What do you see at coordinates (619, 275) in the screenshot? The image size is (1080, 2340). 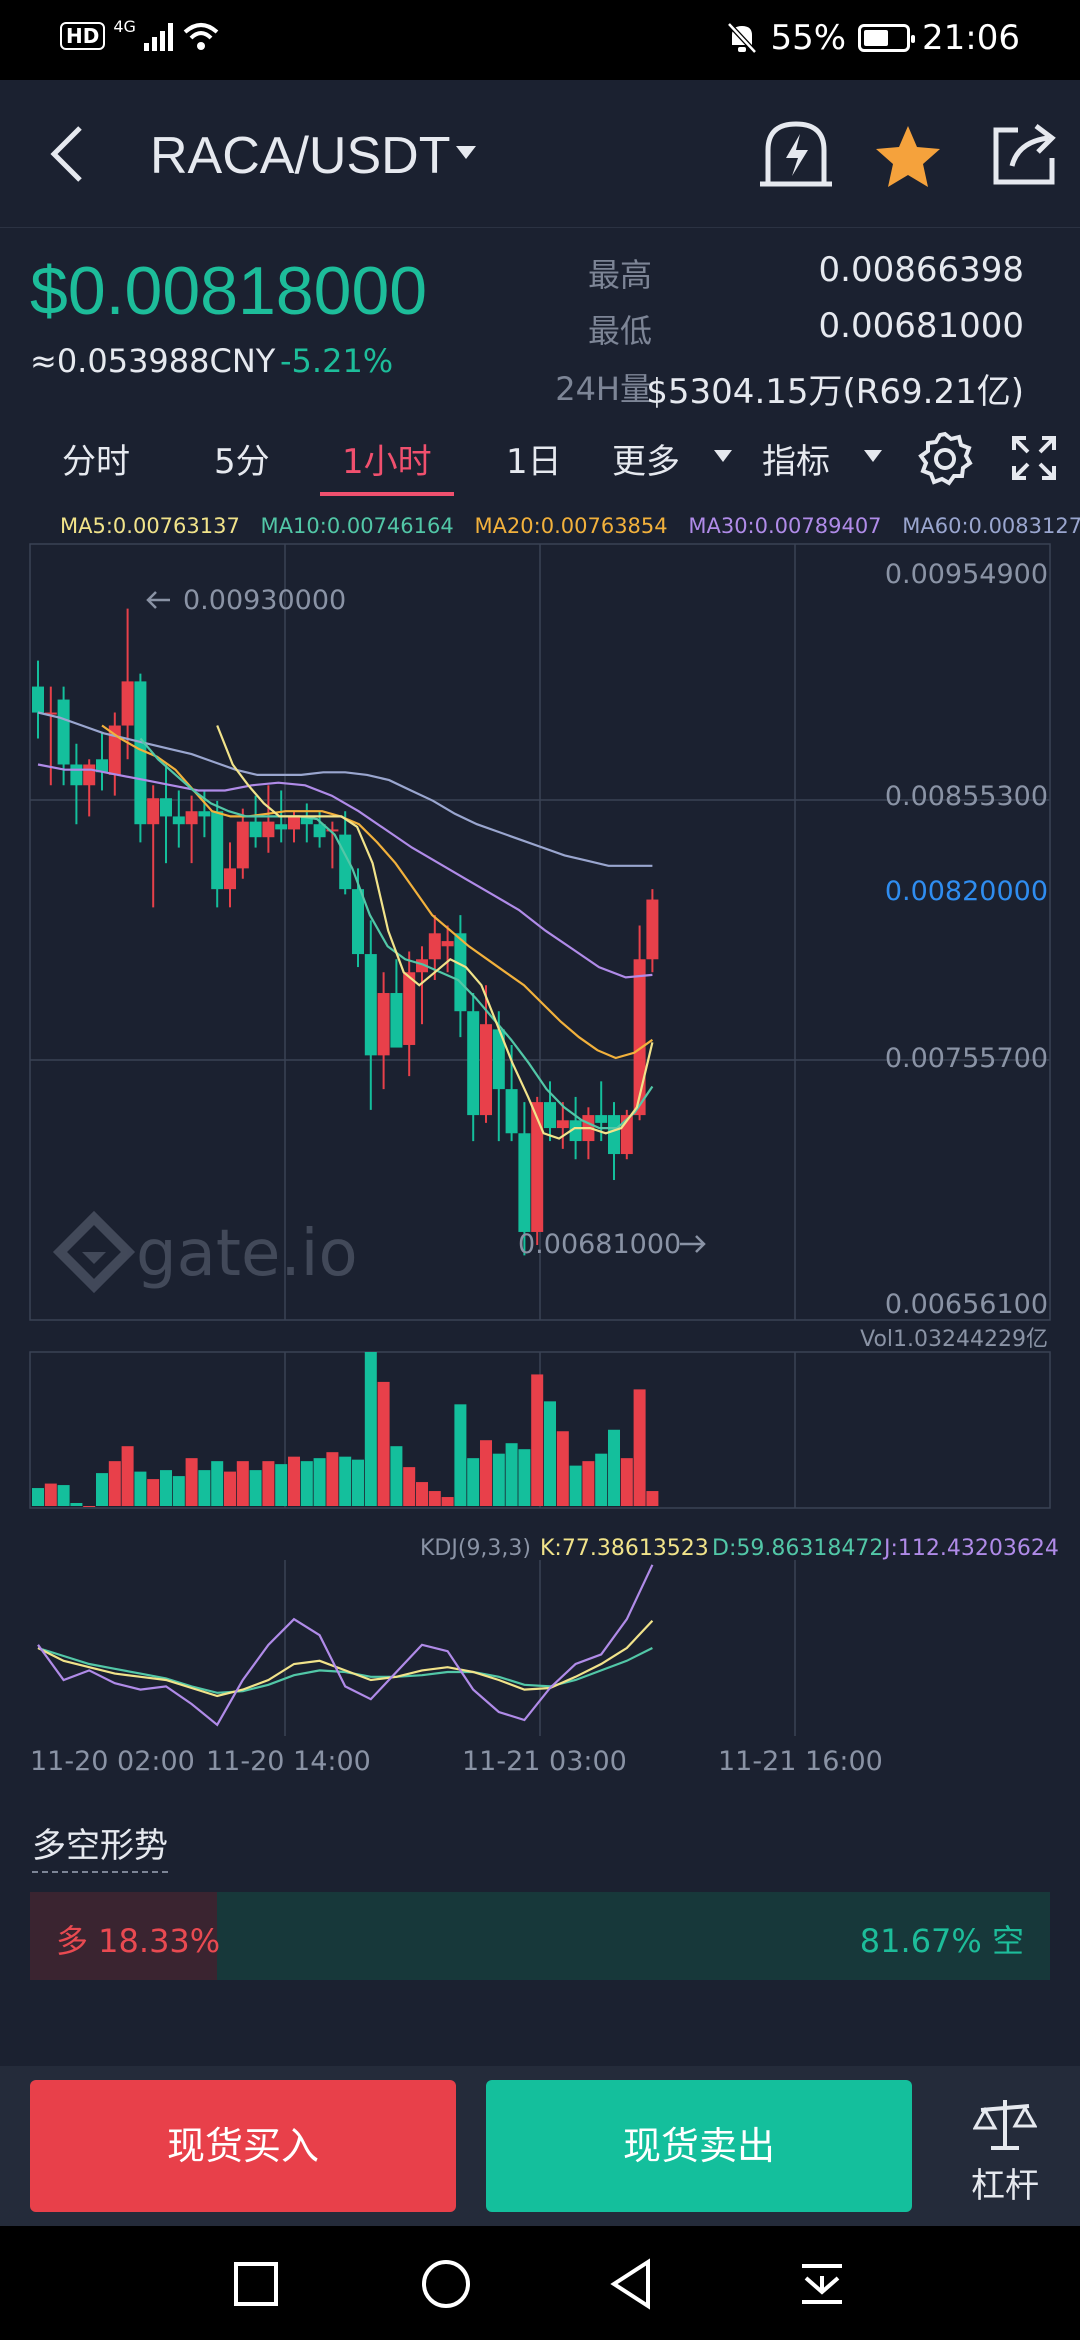 I see `high-label: 最高` at bounding box center [619, 275].